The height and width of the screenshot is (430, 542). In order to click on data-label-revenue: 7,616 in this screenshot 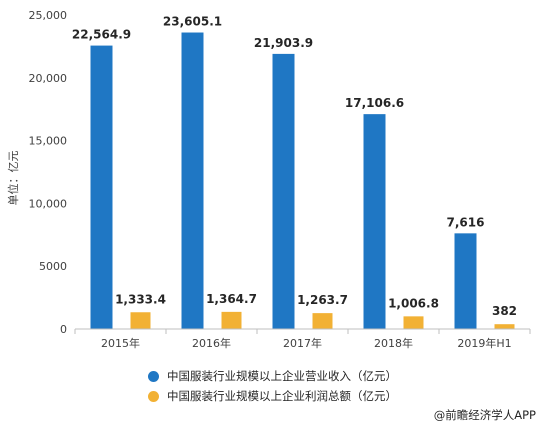, I will do `click(466, 222)`.